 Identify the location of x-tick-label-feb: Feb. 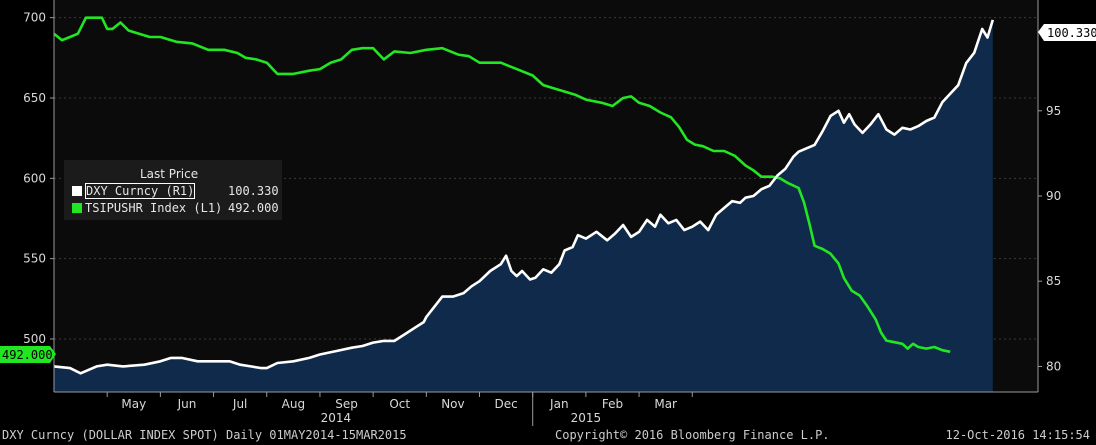
(612, 404).